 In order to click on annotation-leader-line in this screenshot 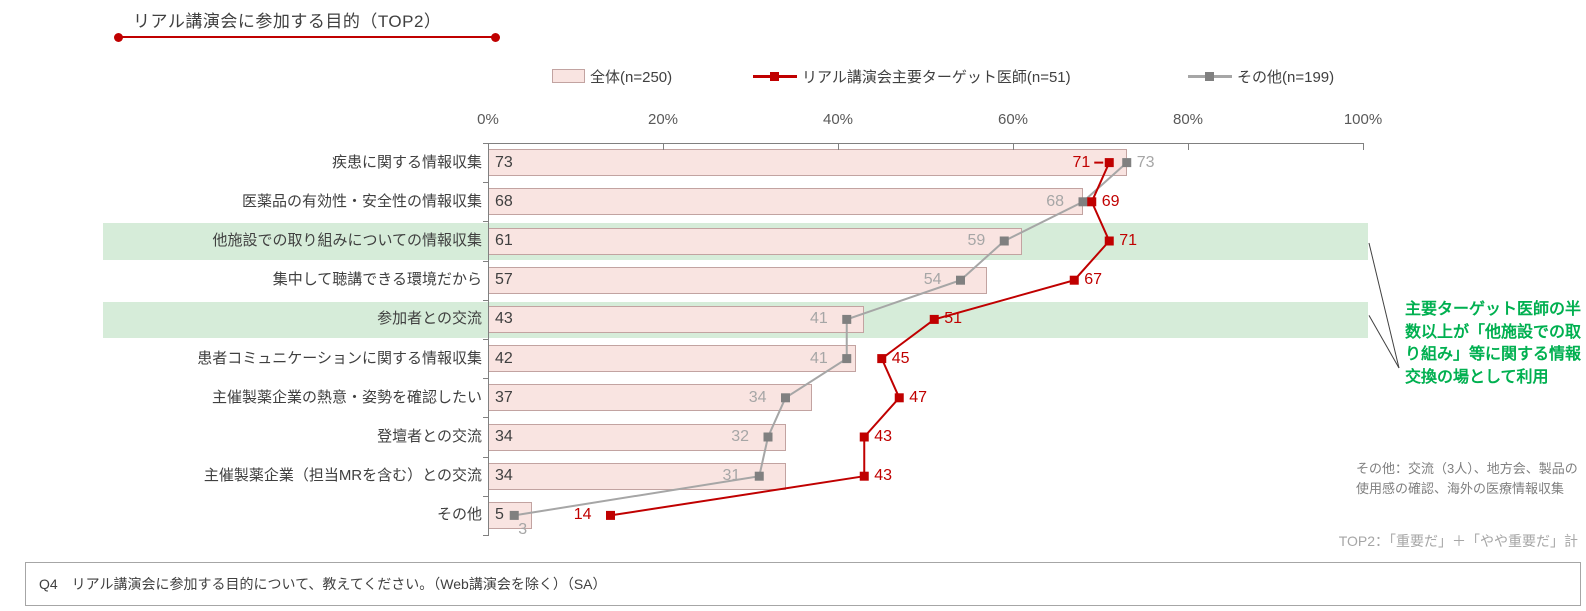, I will do `click(1384, 342)`.